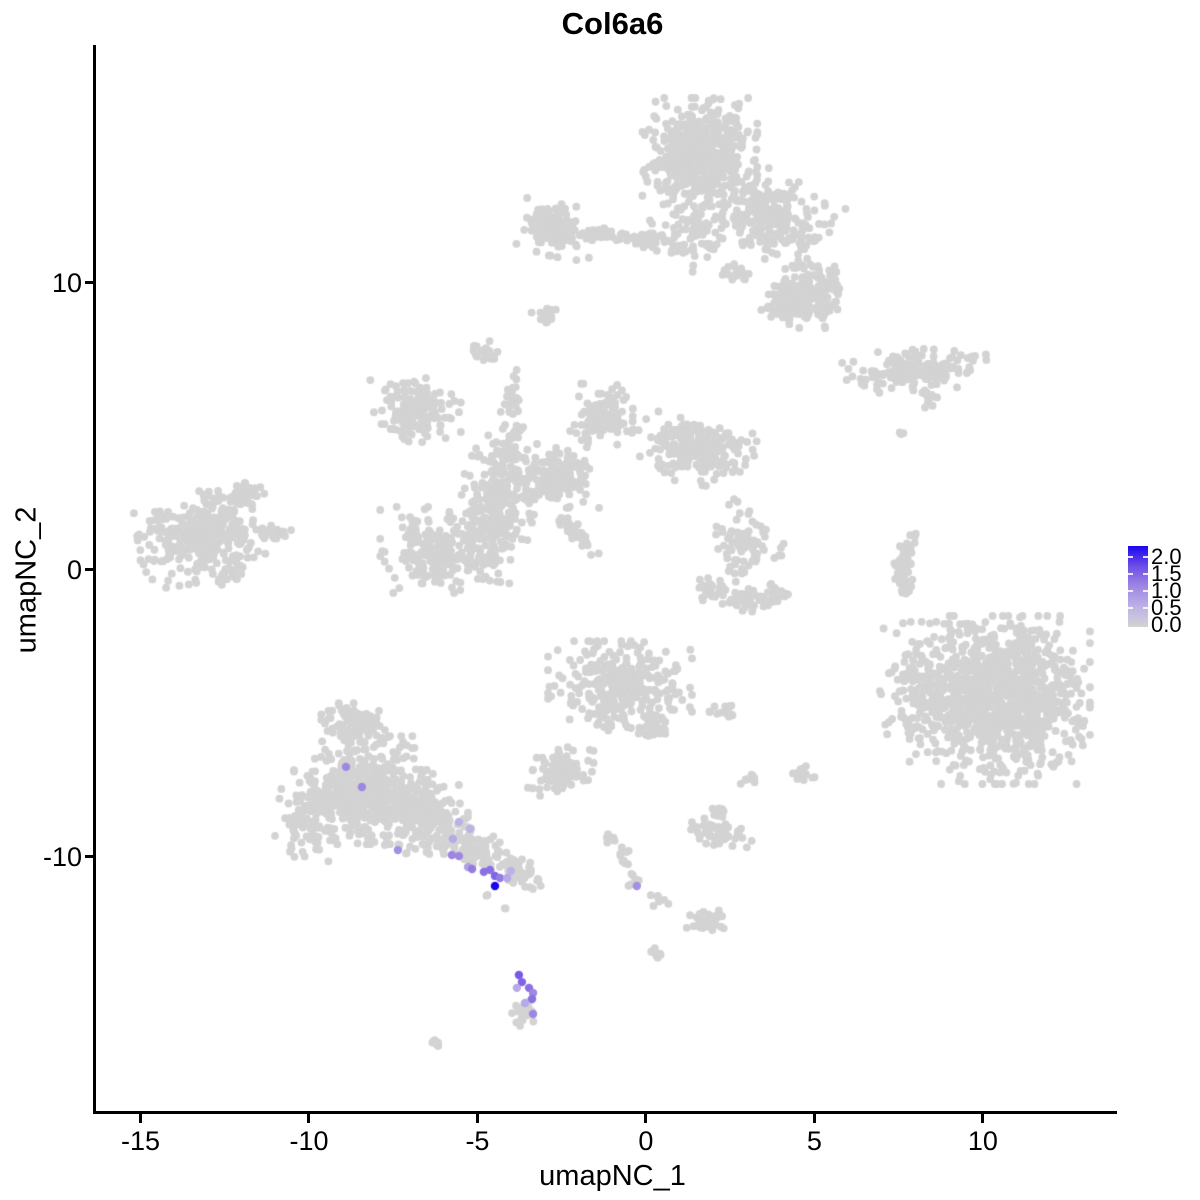 Image resolution: width=1200 pixels, height=1200 pixels. I want to click on x-tick-label: 0, so click(646, 1141).